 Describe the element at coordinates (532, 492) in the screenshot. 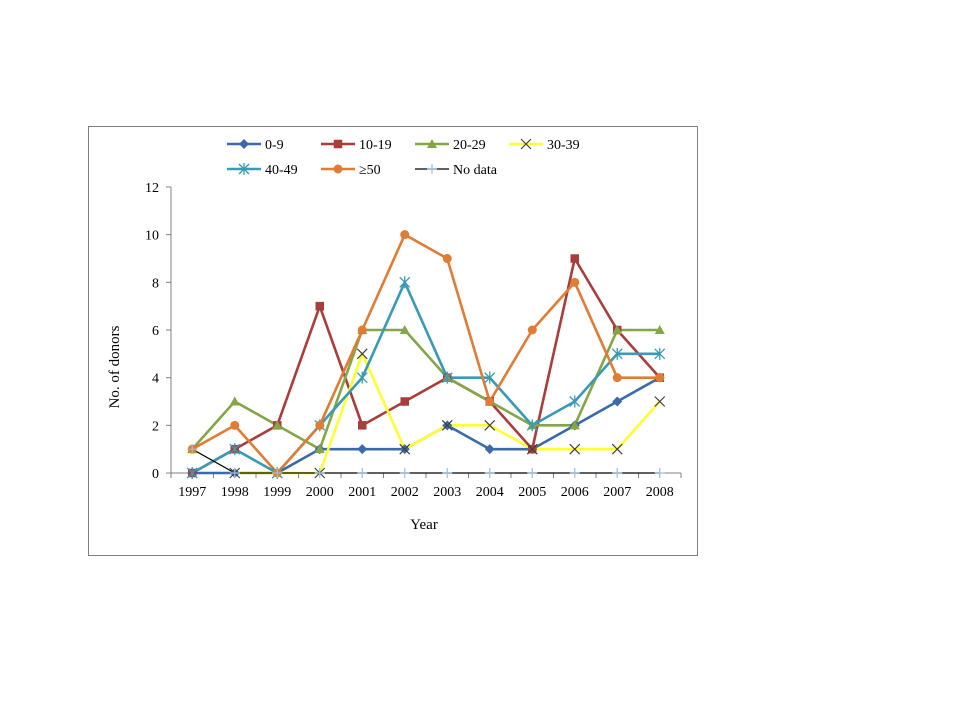

I see `x-tick-label: 2005` at that location.